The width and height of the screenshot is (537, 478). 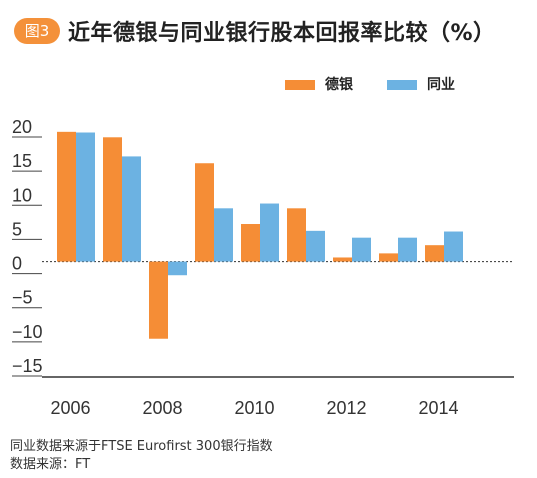 I want to click on bar-peers-2010, so click(x=269, y=232).